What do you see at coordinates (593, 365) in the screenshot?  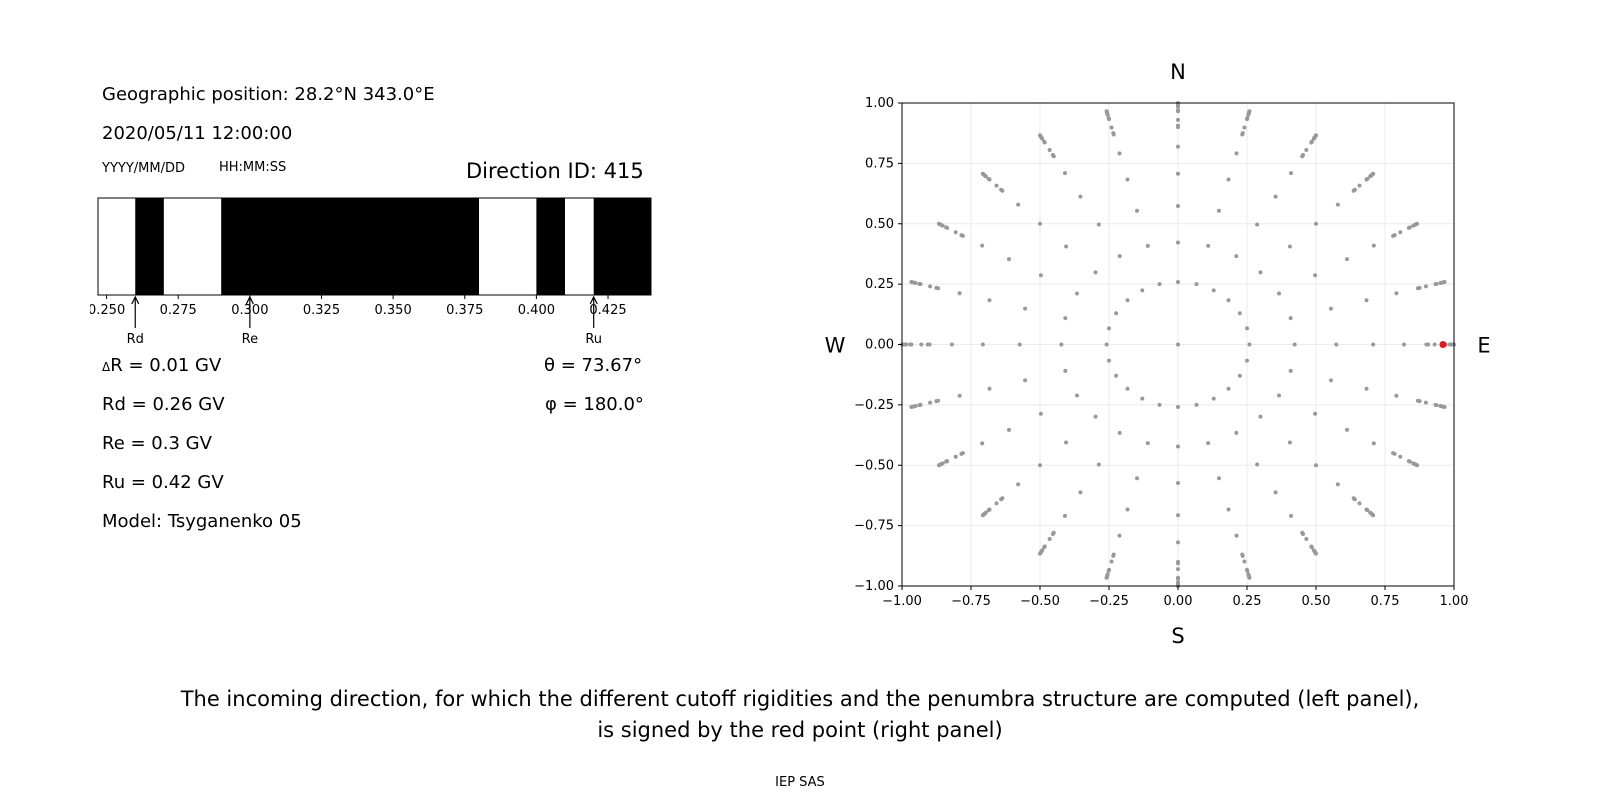 I see `theta-value: θ = 73.67°` at bounding box center [593, 365].